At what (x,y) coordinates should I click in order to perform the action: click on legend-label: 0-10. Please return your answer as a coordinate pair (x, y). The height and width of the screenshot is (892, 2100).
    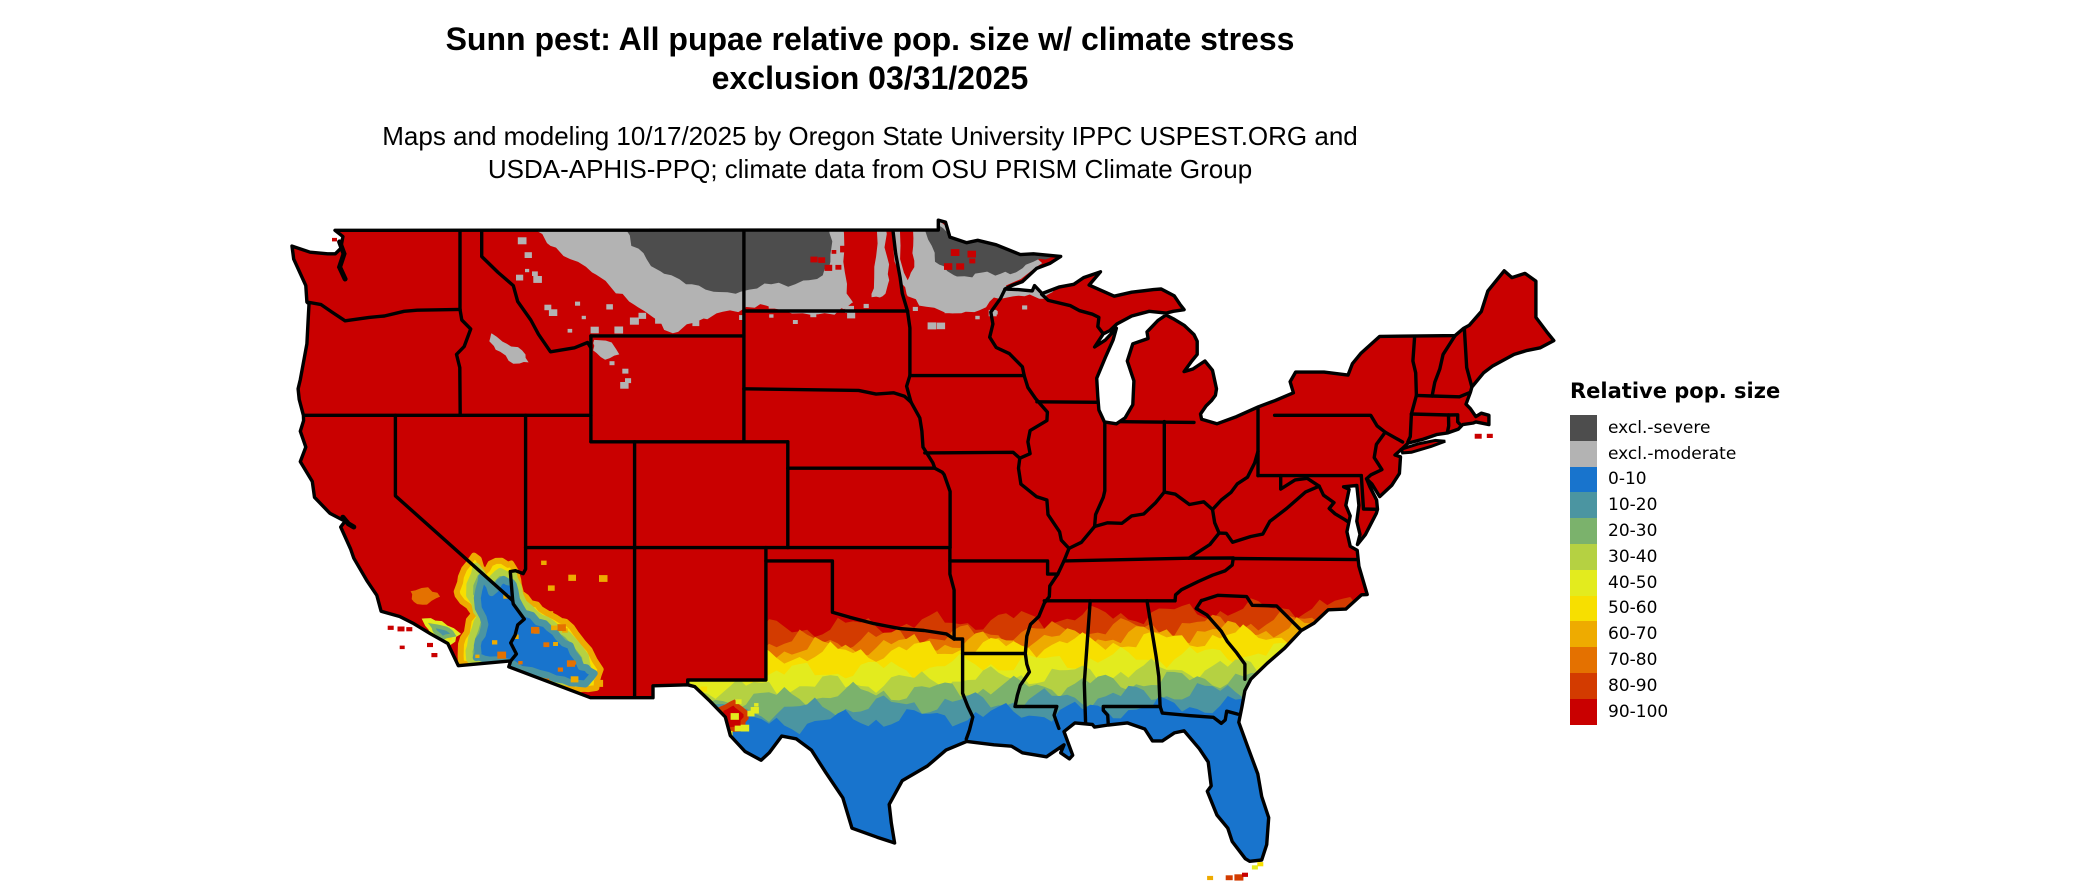
    Looking at the image, I should click on (1627, 479).